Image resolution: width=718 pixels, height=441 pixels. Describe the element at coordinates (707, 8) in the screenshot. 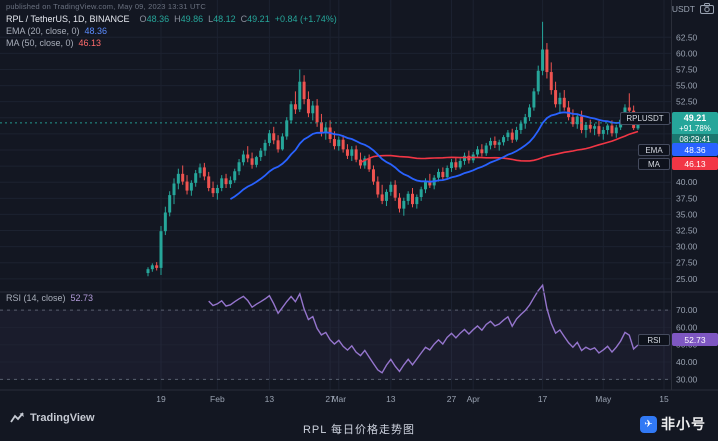

I see `camera-icon` at that location.